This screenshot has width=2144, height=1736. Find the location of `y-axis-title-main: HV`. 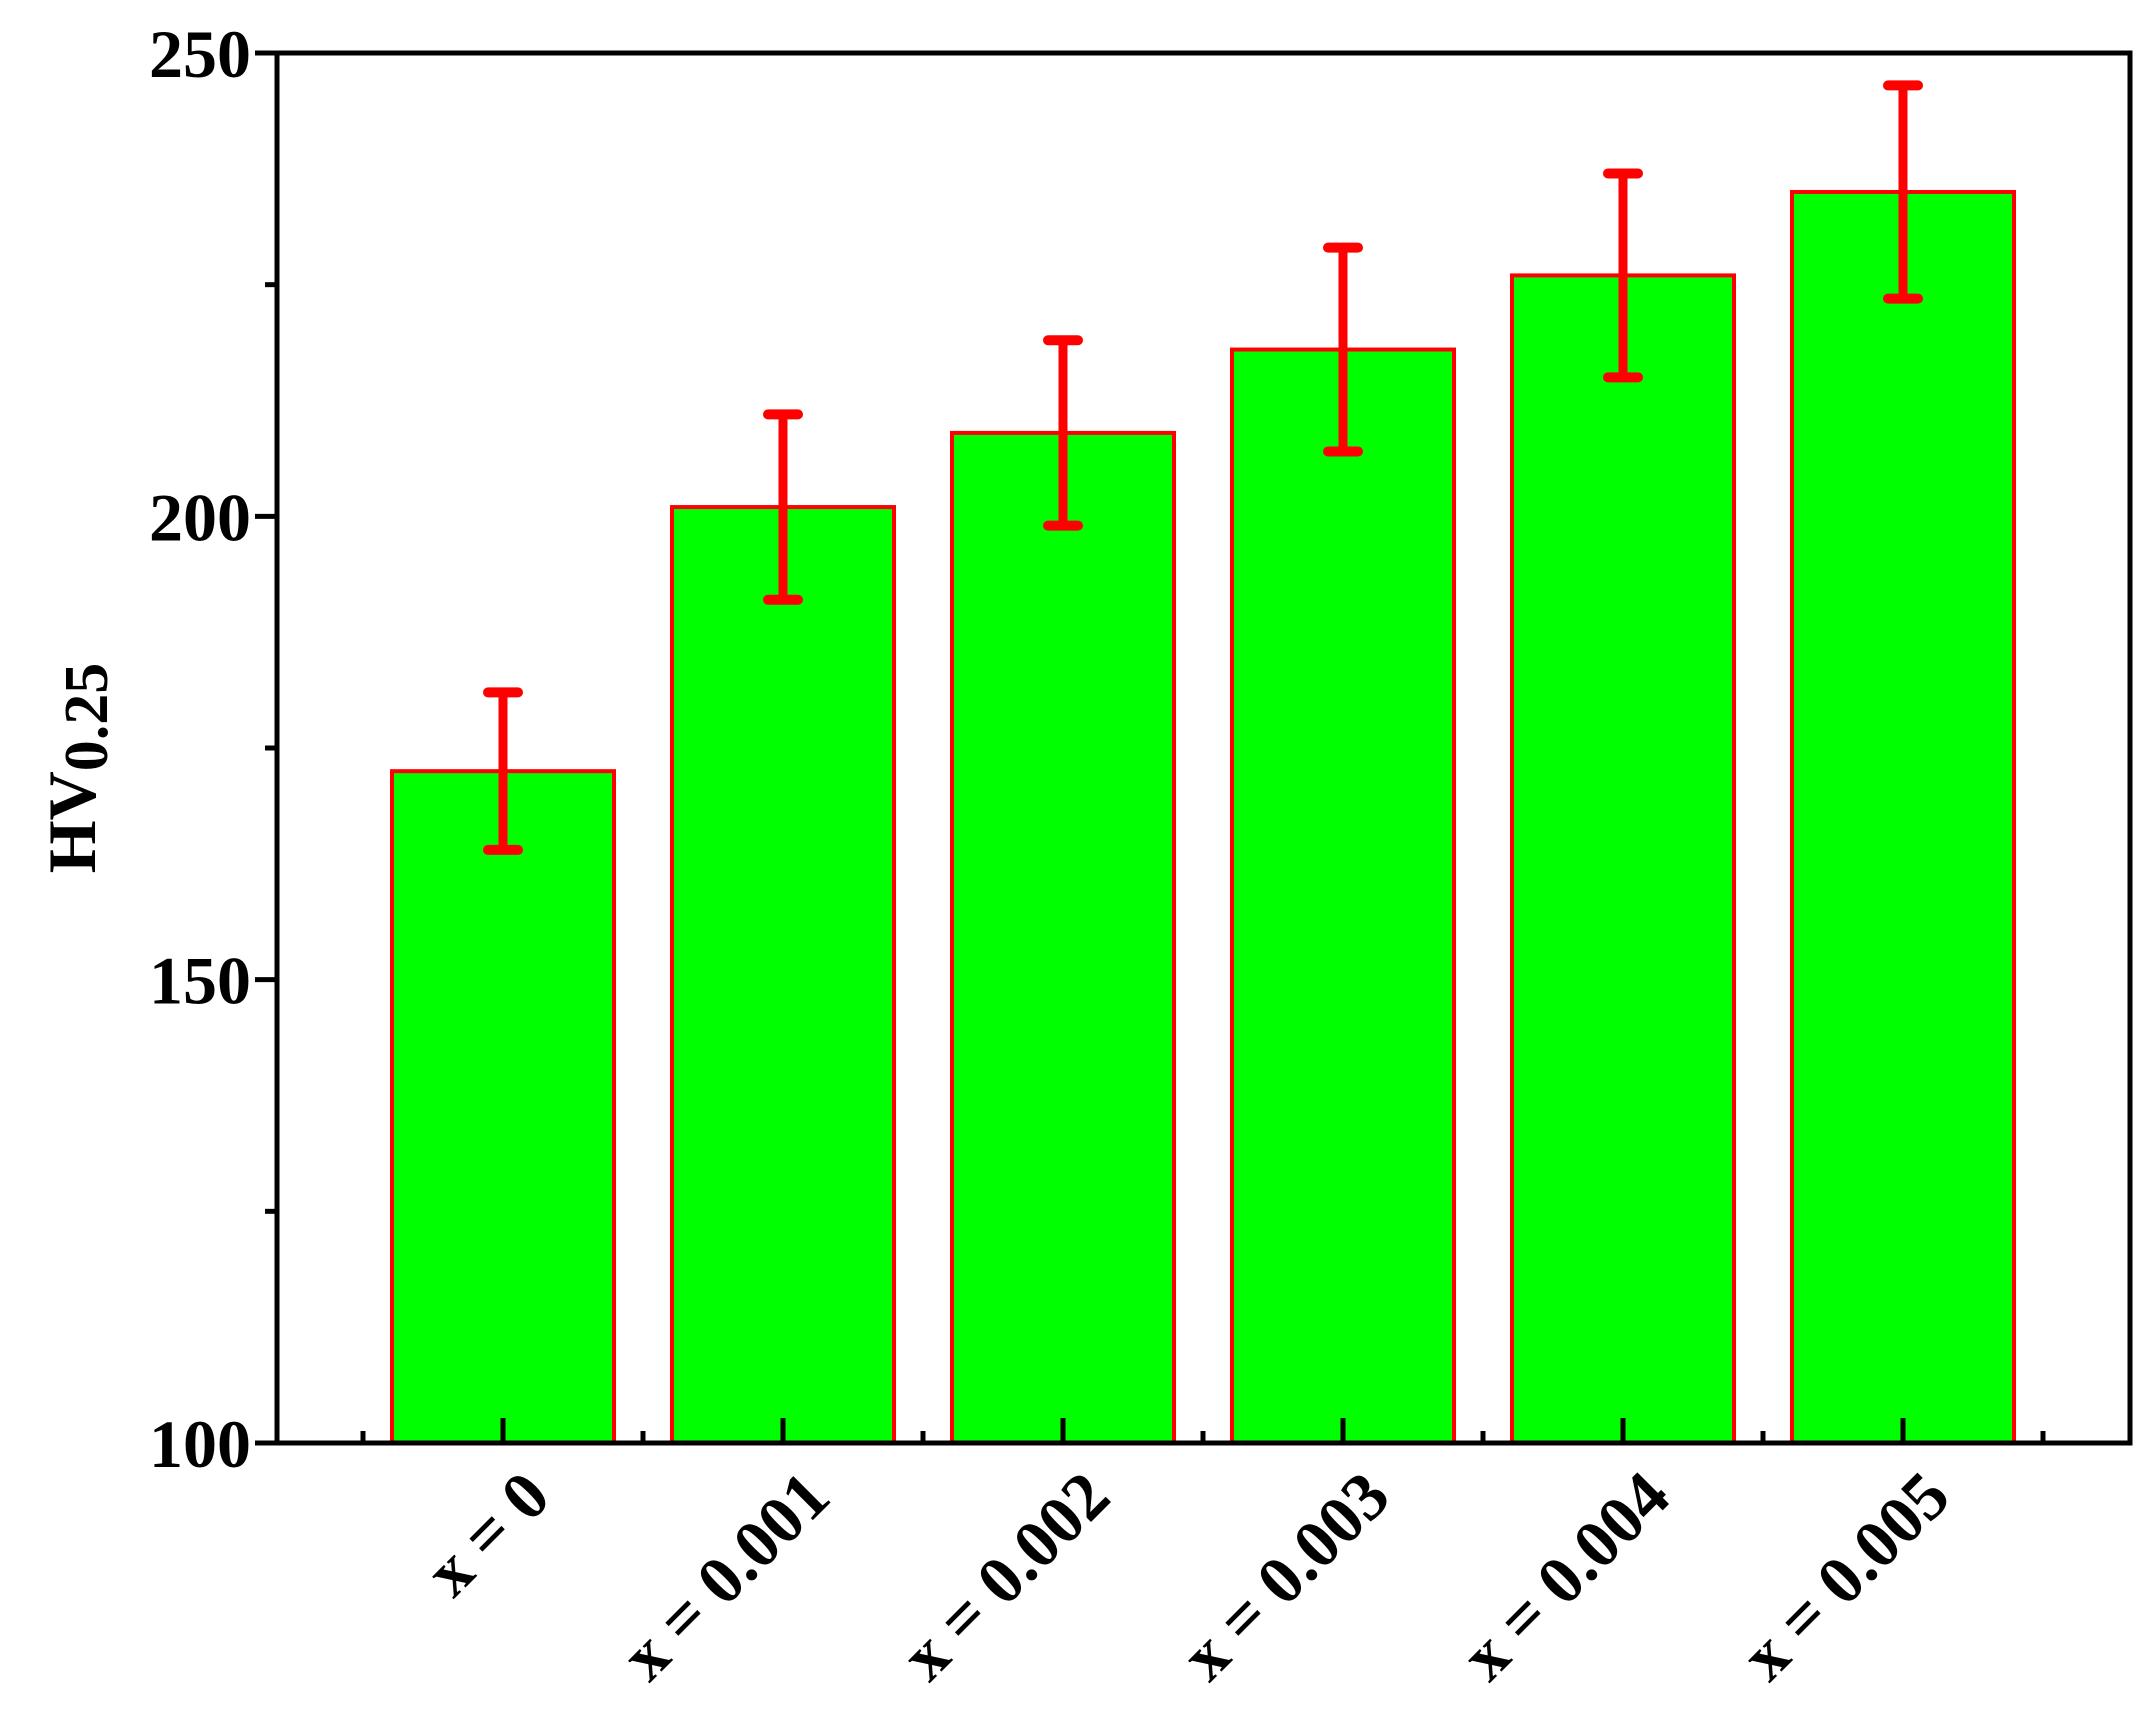

y-axis-title-main: HV is located at coordinates (72, 822).